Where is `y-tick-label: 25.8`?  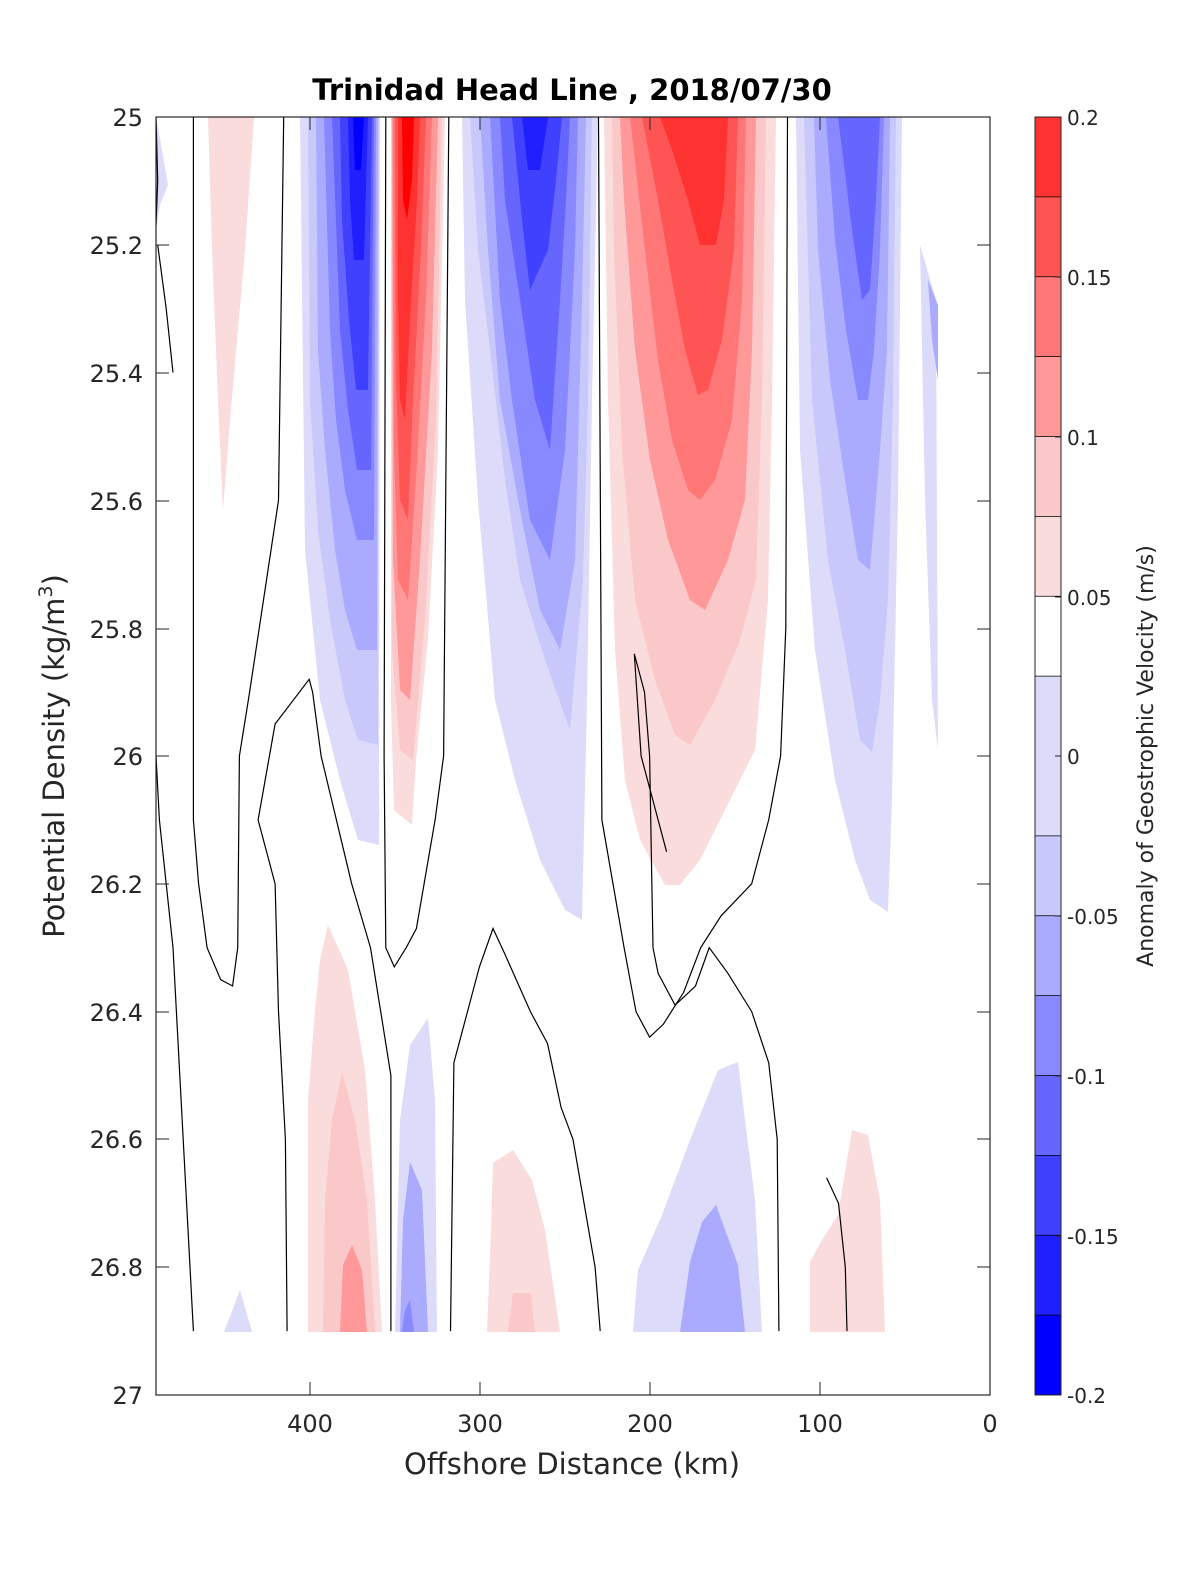 y-tick-label: 25.8 is located at coordinates (116, 630).